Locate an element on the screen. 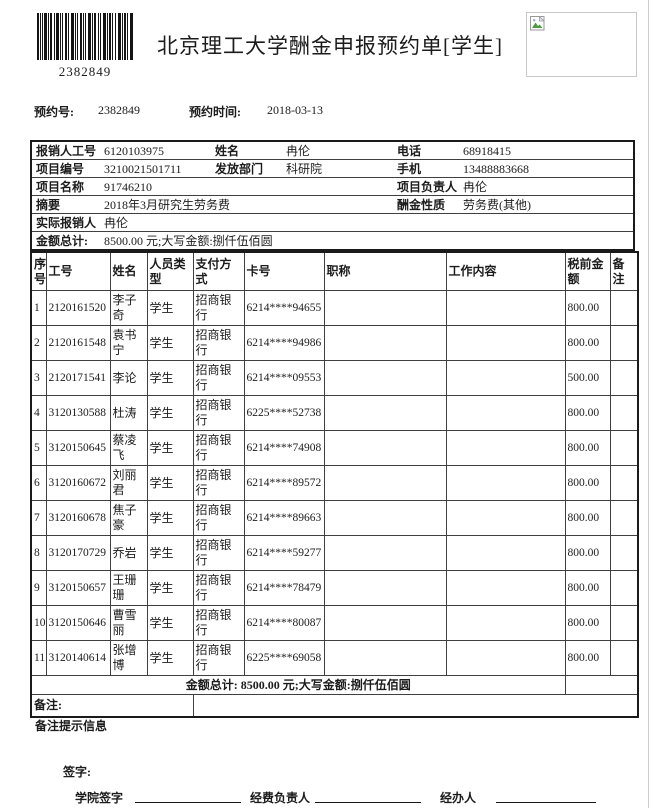 This screenshot has height=808, width=670. cell-name: 袁书宁 is located at coordinates (128, 343).